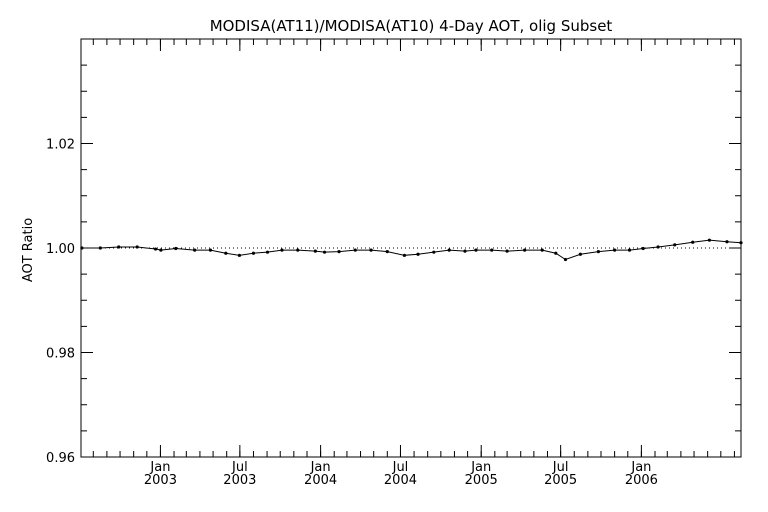  I want to click on x-tick-year: 2006, so click(641, 480).